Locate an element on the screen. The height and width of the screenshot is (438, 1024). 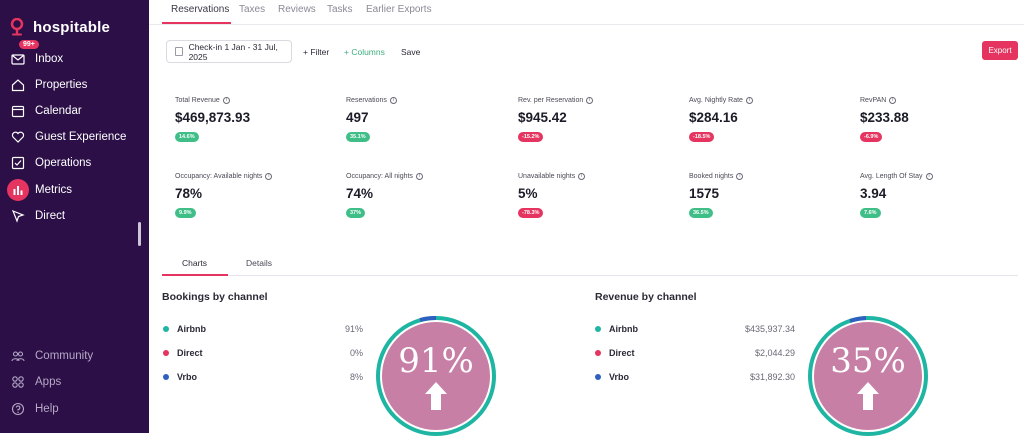
community-icon is located at coordinates (18, 356).